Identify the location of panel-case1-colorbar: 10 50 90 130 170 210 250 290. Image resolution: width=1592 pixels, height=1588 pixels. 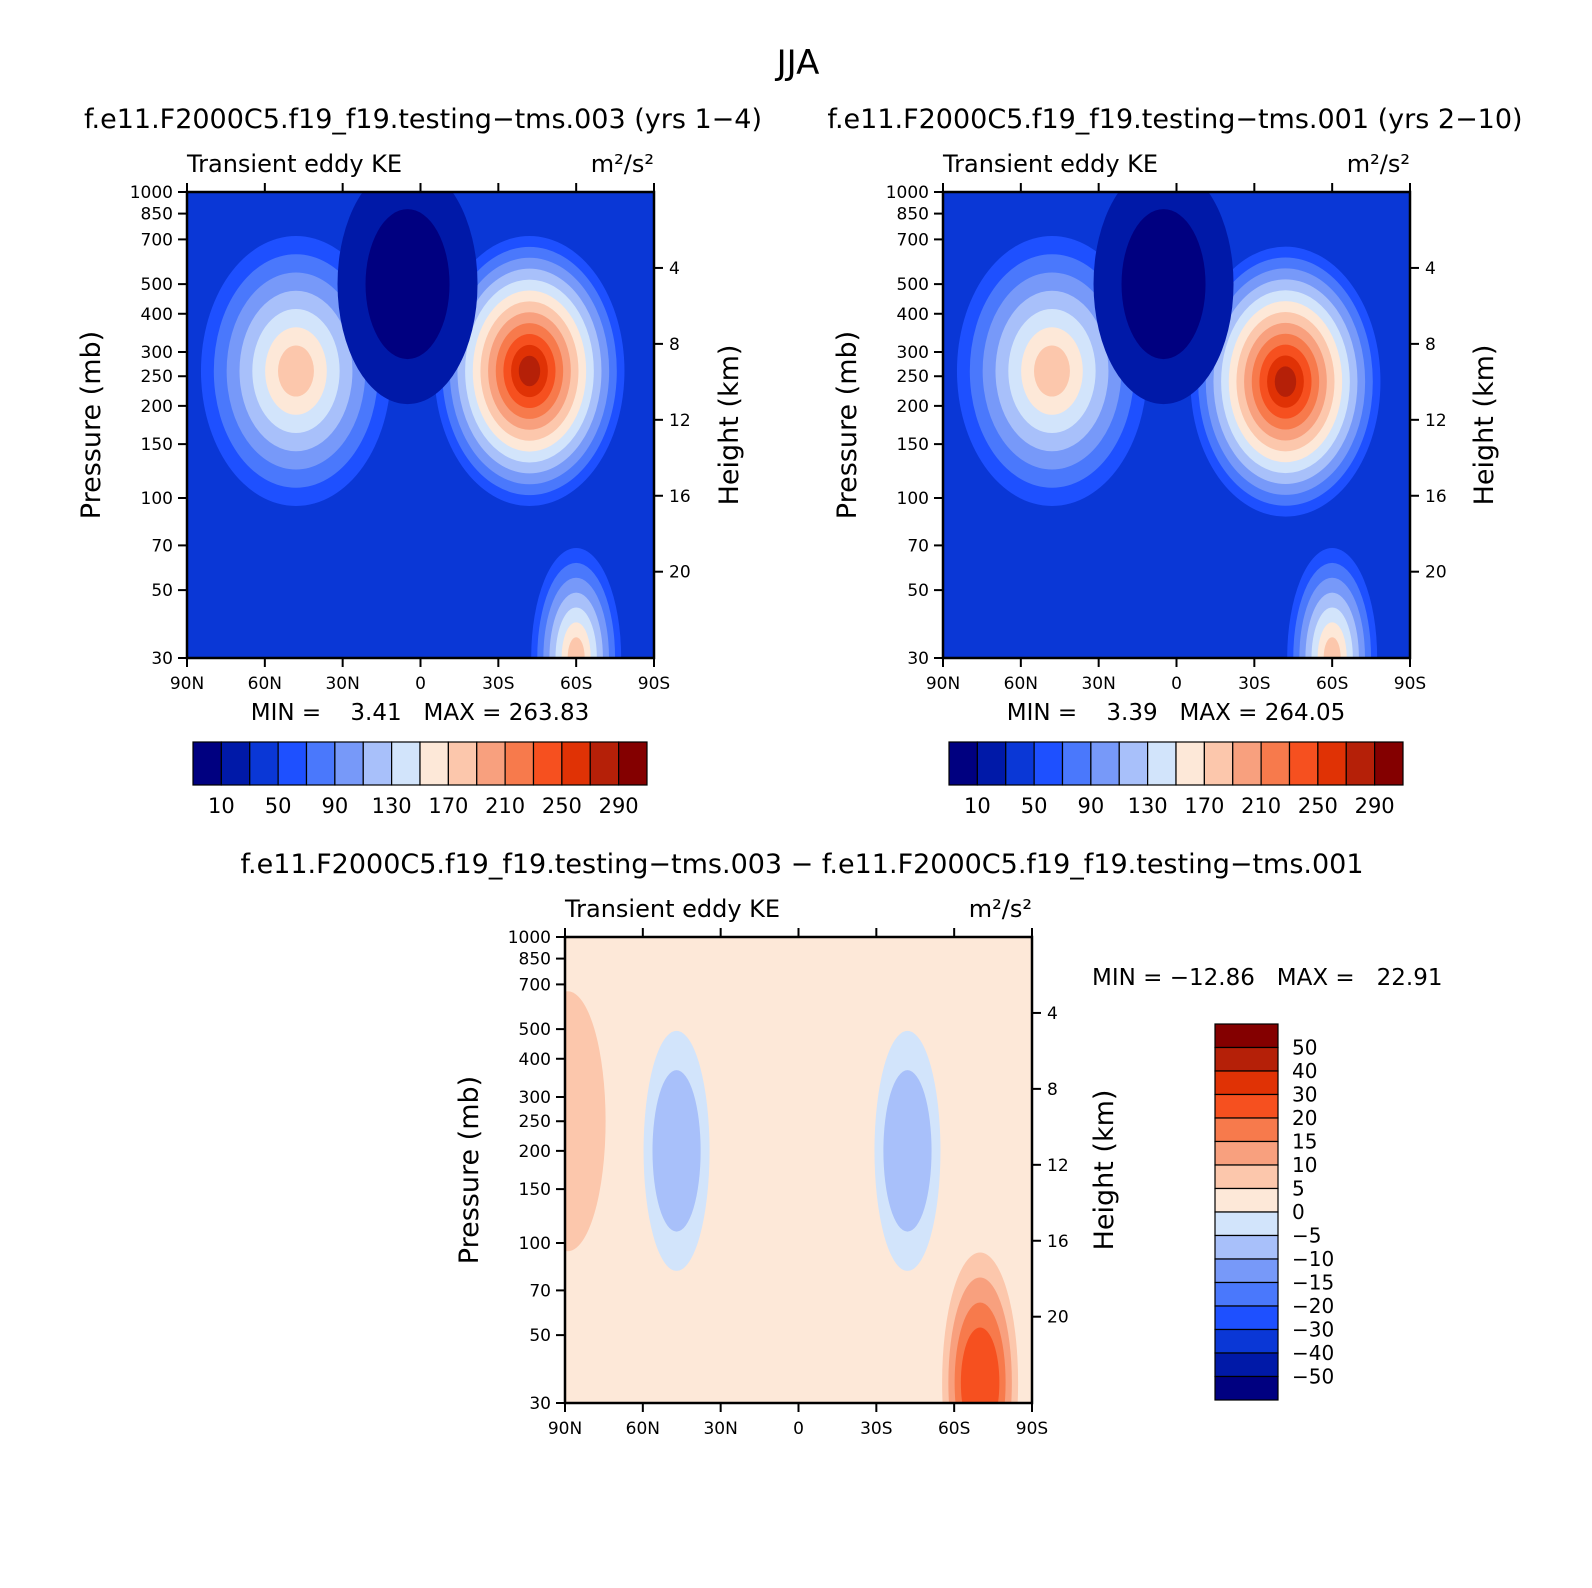
(420, 779).